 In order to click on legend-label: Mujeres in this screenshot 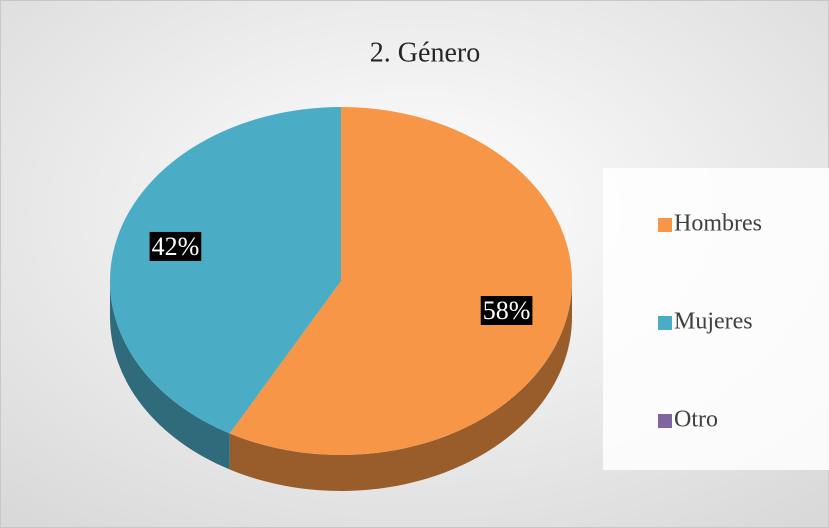, I will do `click(713, 322)`.